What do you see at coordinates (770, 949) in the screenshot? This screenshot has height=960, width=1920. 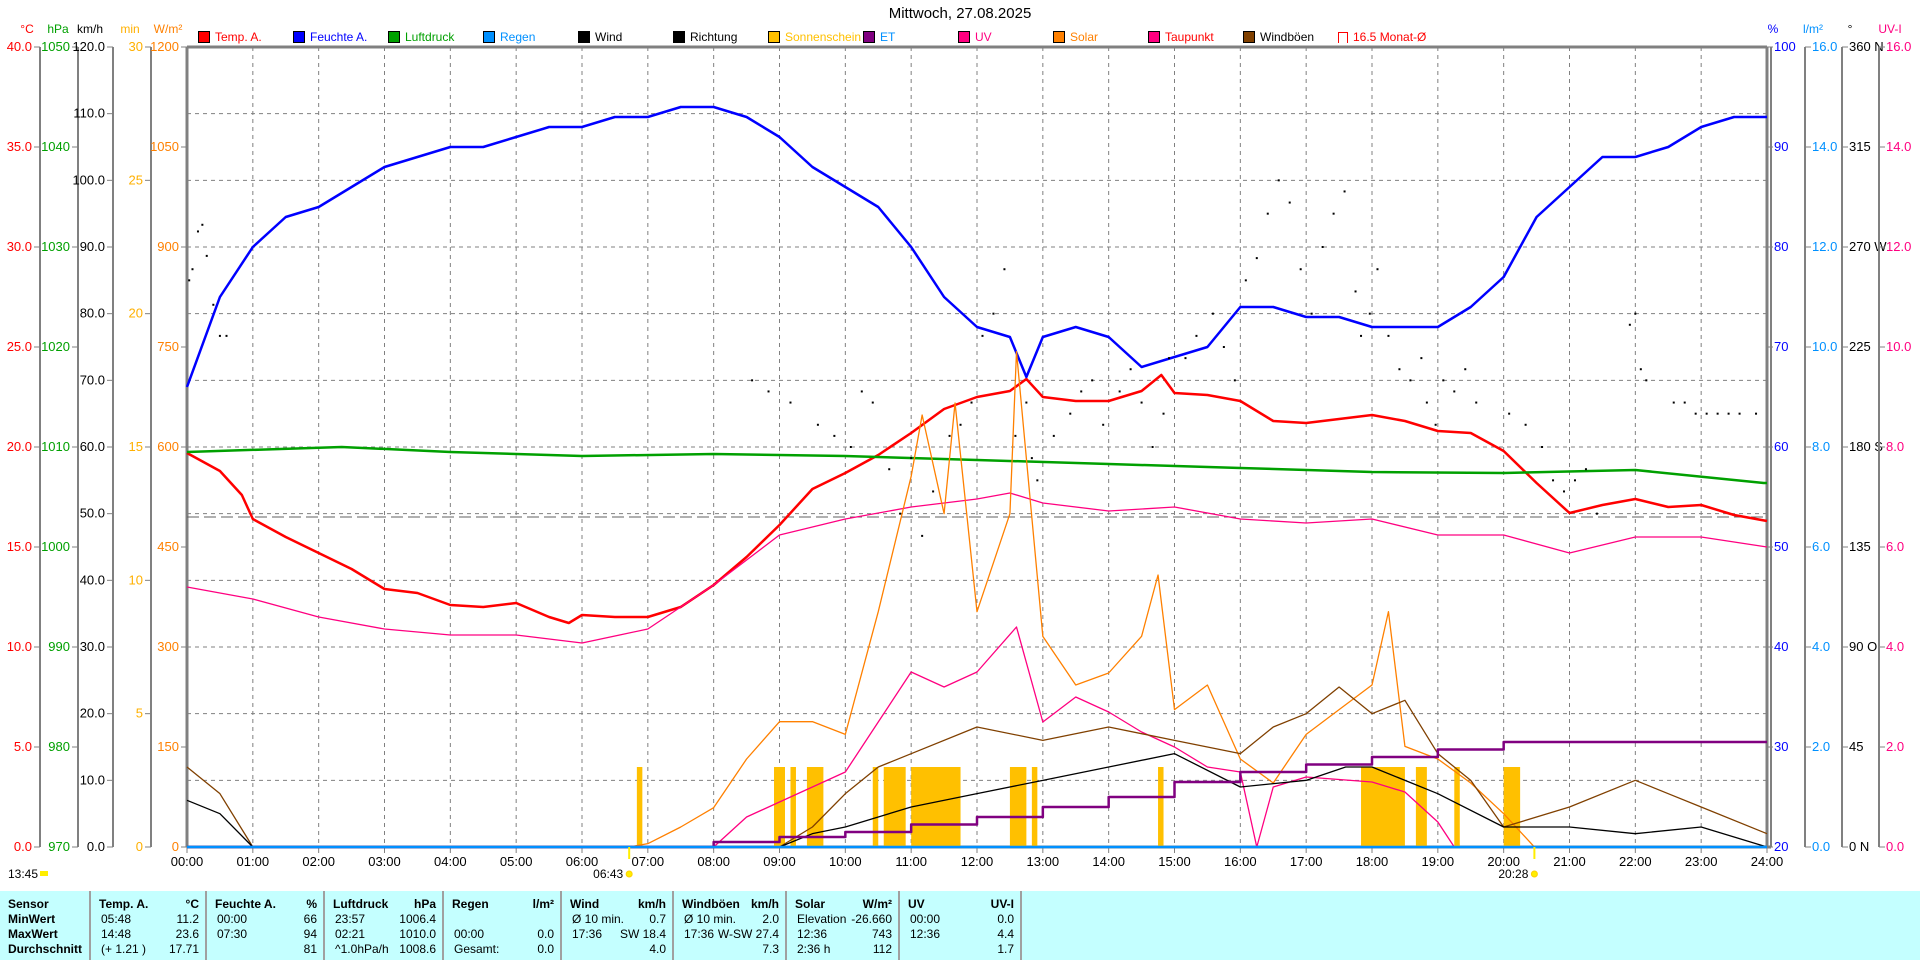 I see `cell-value: 7.3` at bounding box center [770, 949].